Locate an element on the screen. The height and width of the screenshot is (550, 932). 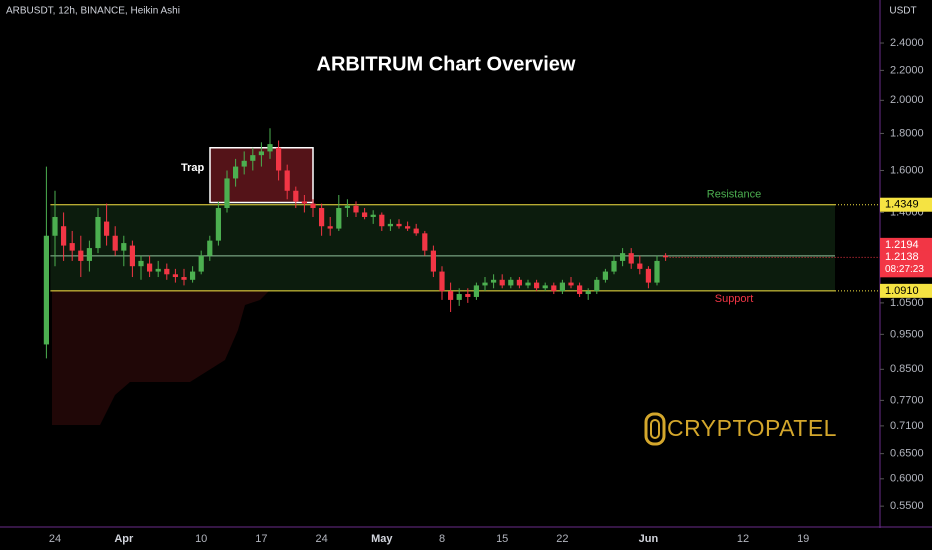
trap-label: Trap is located at coordinates (193, 168).